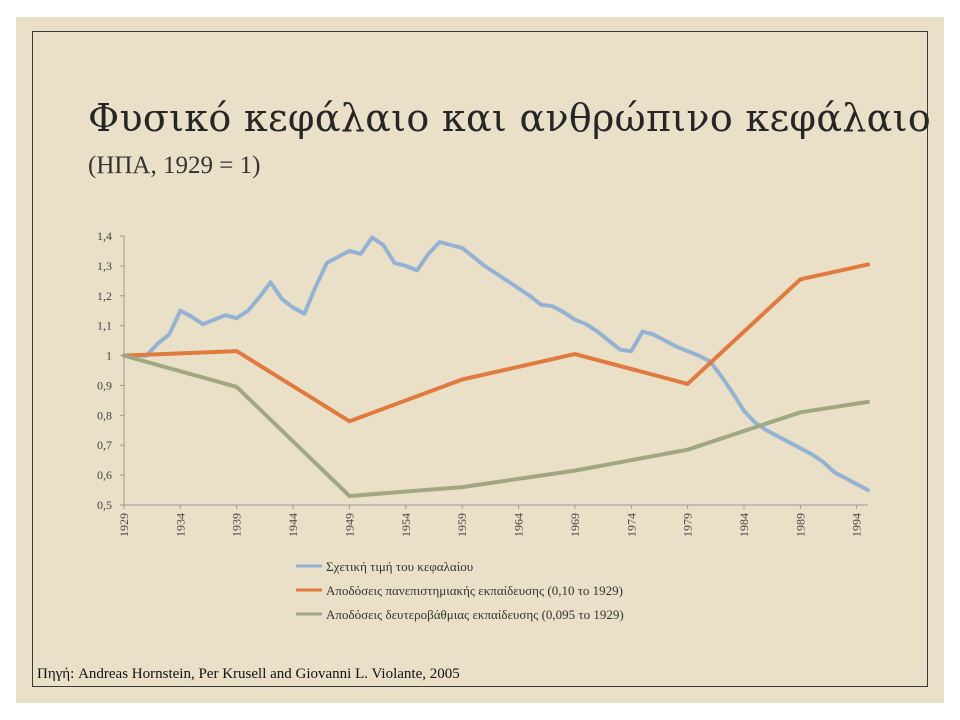 This screenshot has width=960, height=720. What do you see at coordinates (800, 525) in the screenshot?
I see `x-tick-label: 1989` at bounding box center [800, 525].